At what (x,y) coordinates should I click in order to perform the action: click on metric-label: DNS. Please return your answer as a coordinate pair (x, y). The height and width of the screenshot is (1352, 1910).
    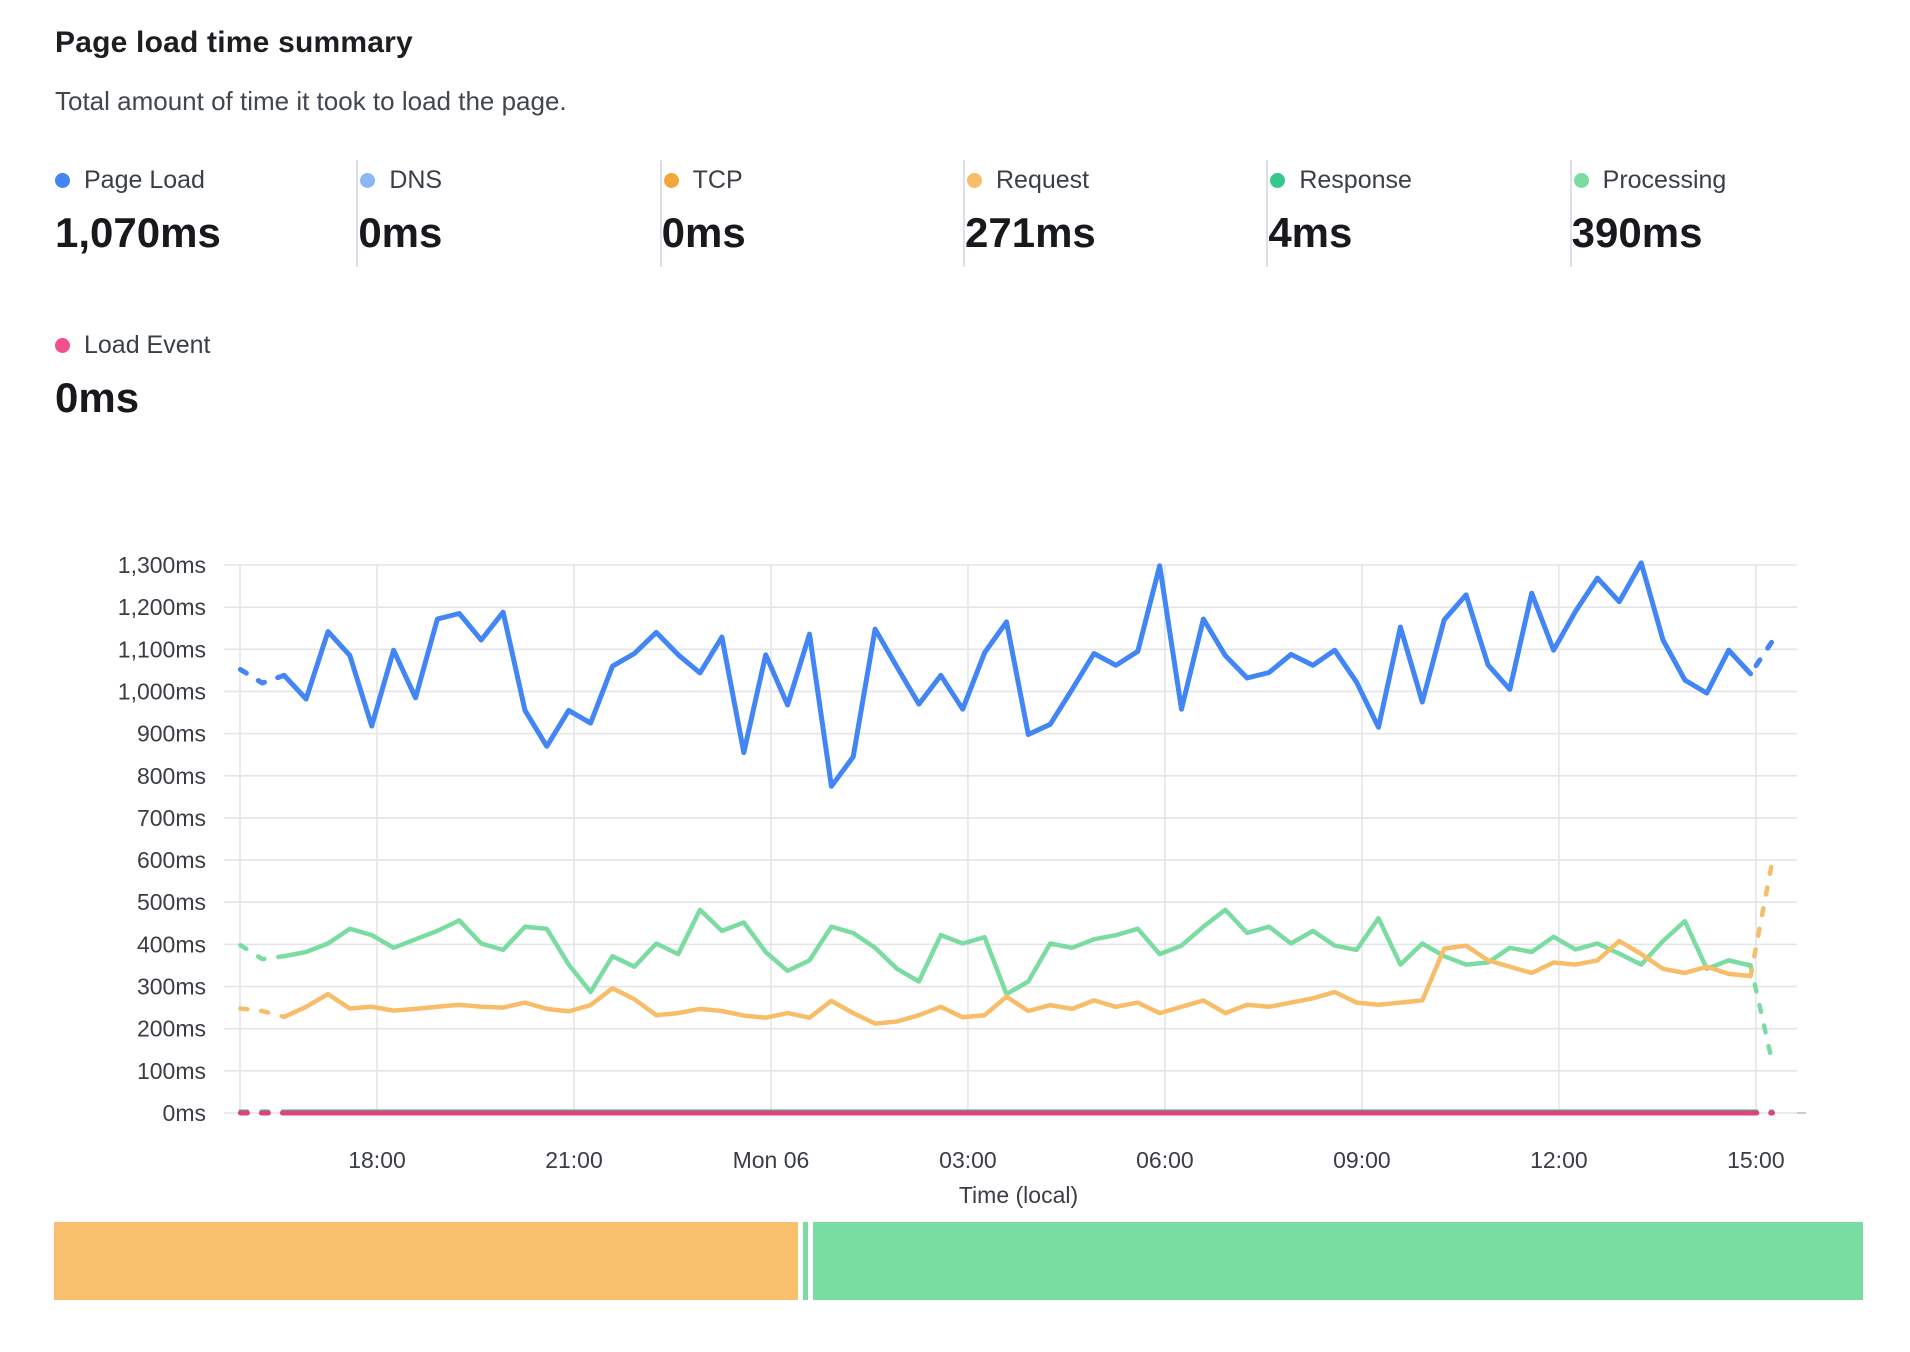
    Looking at the image, I should click on (416, 180).